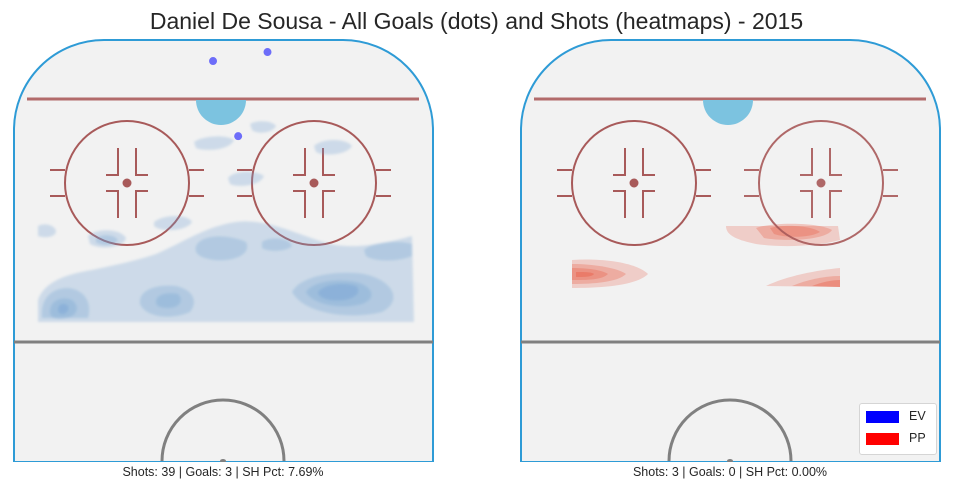 The width and height of the screenshot is (953, 493). What do you see at coordinates (706, 255) in the screenshot?
I see `pp-shot-heatmap` at bounding box center [706, 255].